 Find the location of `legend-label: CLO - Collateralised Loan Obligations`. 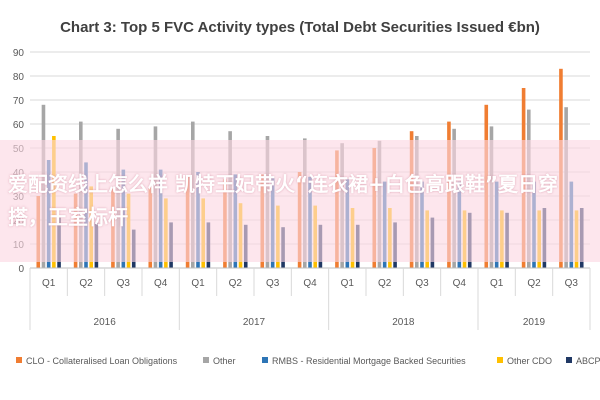

legend-label: CLO - Collateralised Loan Obligations is located at coordinates (102, 361).